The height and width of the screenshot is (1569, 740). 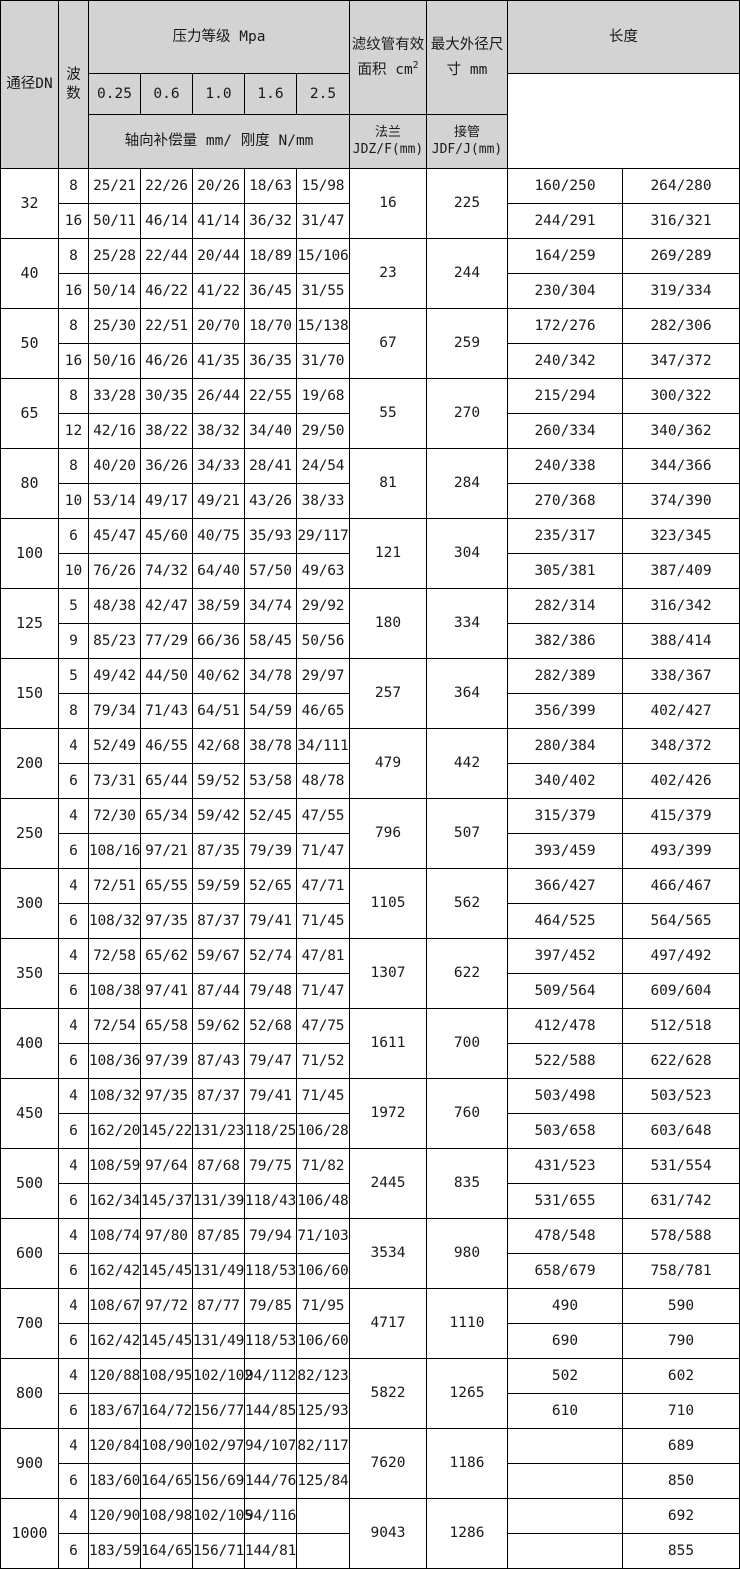 What do you see at coordinates (114, 1446) in the screenshot?
I see `cell-compensation-stiffness: 120/84` at bounding box center [114, 1446].